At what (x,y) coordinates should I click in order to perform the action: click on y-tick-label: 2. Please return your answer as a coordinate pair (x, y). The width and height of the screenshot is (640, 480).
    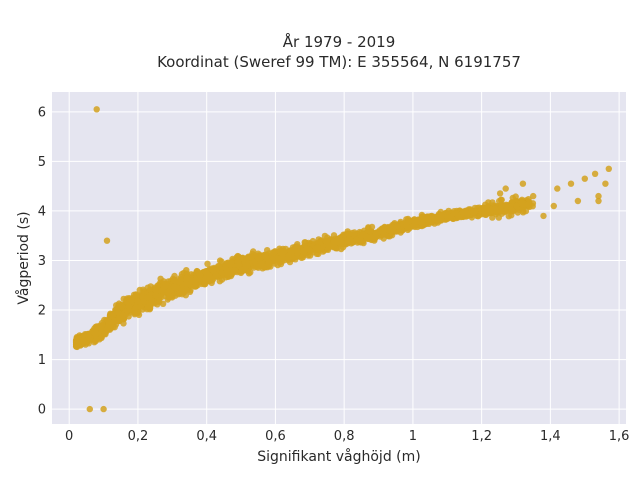
    Looking at the image, I should click on (42, 311).